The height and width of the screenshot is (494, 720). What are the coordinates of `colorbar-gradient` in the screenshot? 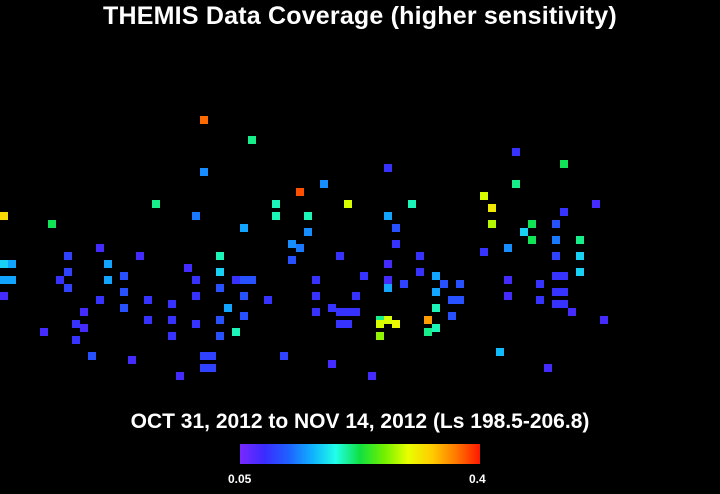 It's located at (360, 454).